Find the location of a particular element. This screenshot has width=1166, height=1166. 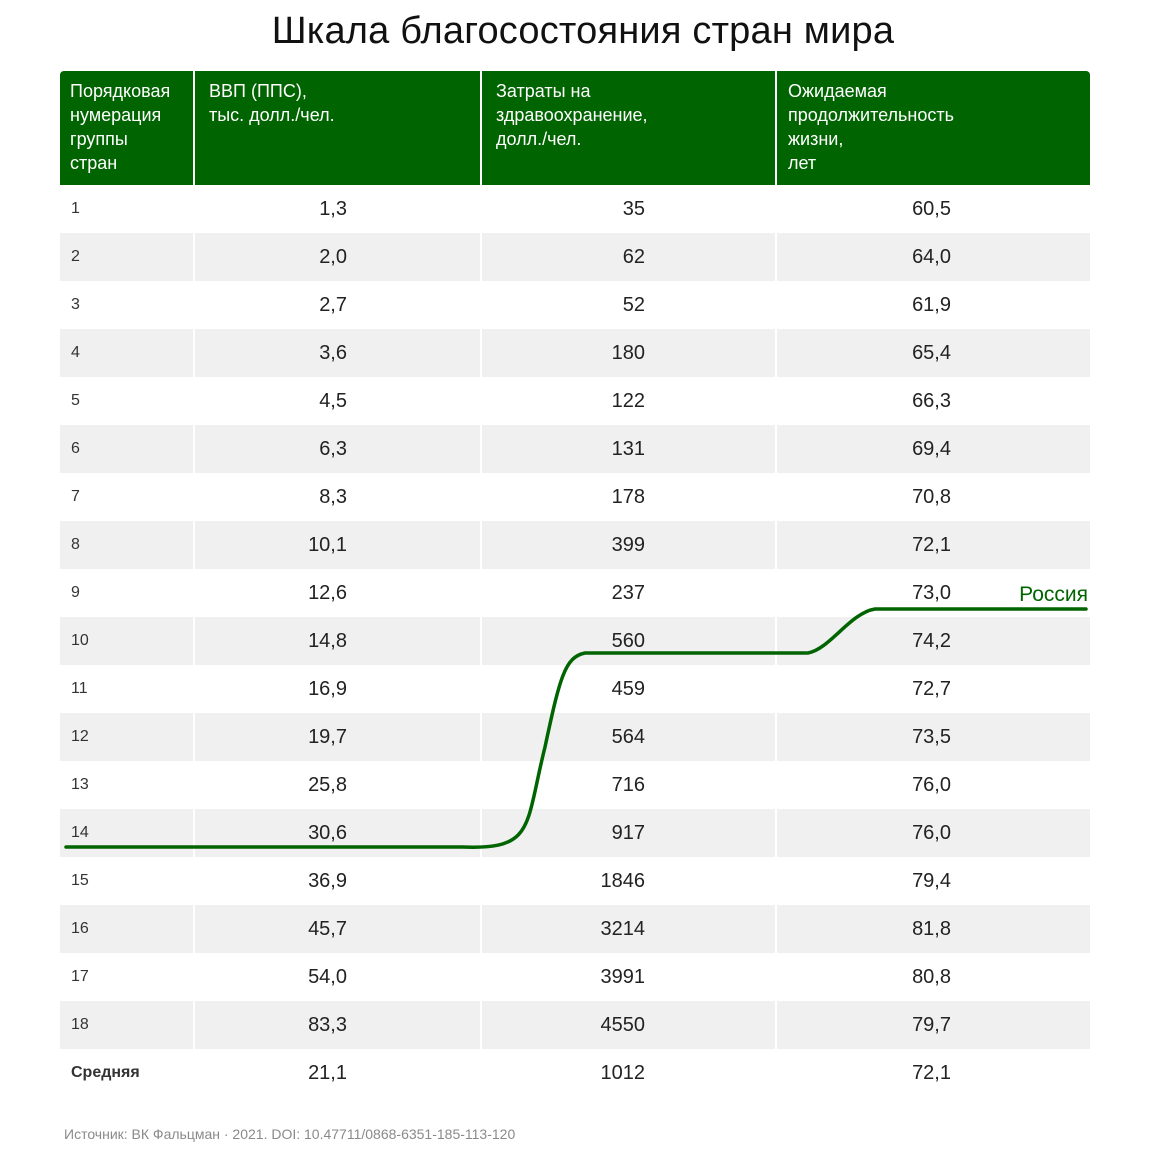

cell-group: 9 is located at coordinates (75, 592).